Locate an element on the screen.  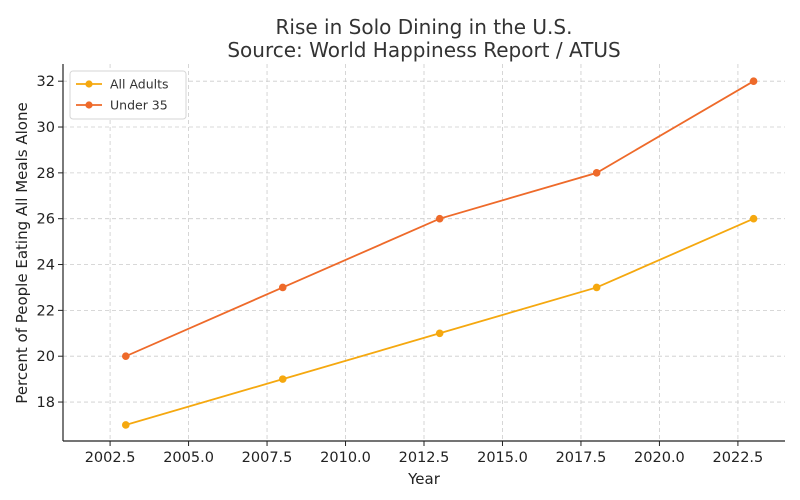
chart-title-line-1: Rise in Solo Dining in the U.S. is located at coordinates (424, 27).